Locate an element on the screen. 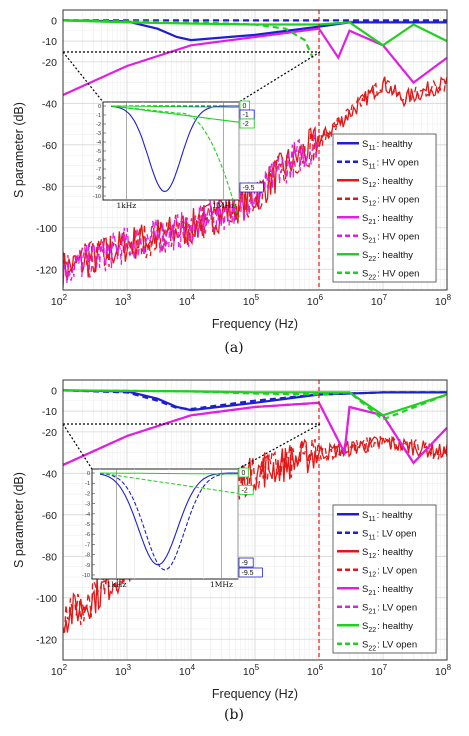 The height and width of the screenshot is (736, 469). inset-s11-lv-open is located at coordinates (168, 521).